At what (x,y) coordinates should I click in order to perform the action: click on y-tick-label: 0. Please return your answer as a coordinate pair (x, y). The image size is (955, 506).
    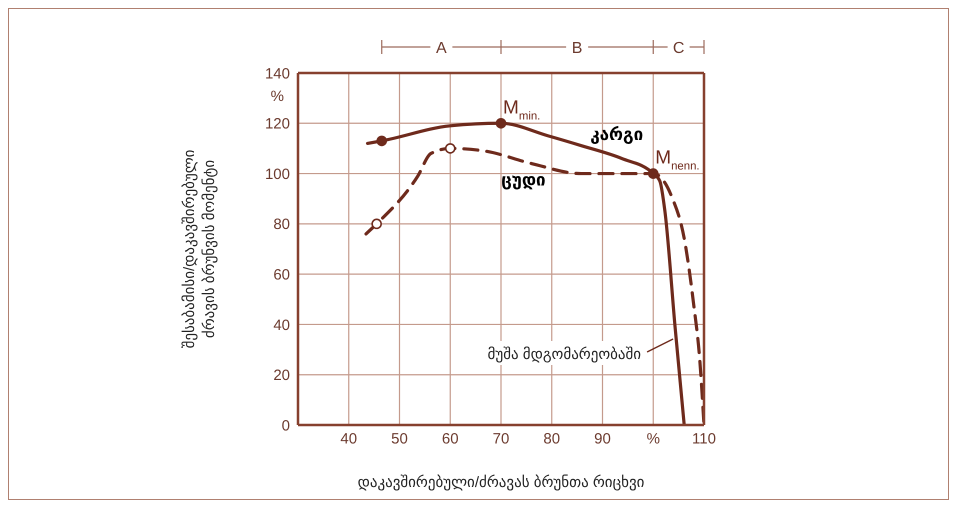
    Looking at the image, I should click on (286, 425).